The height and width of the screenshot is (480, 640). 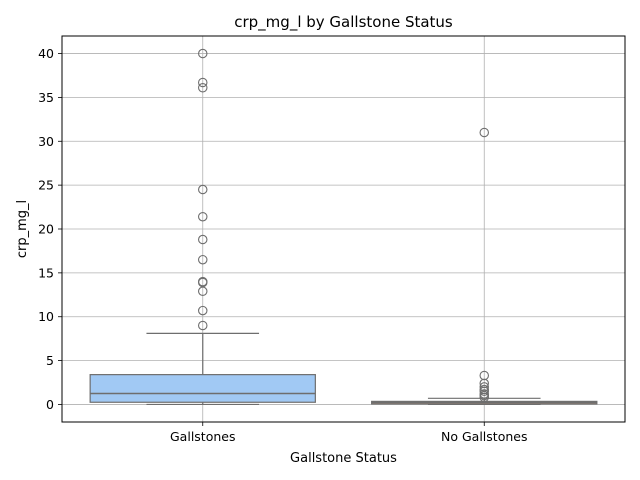 What do you see at coordinates (343, 22) in the screenshot?
I see `chart-title: crp_mg_l by Gallstone Status` at bounding box center [343, 22].